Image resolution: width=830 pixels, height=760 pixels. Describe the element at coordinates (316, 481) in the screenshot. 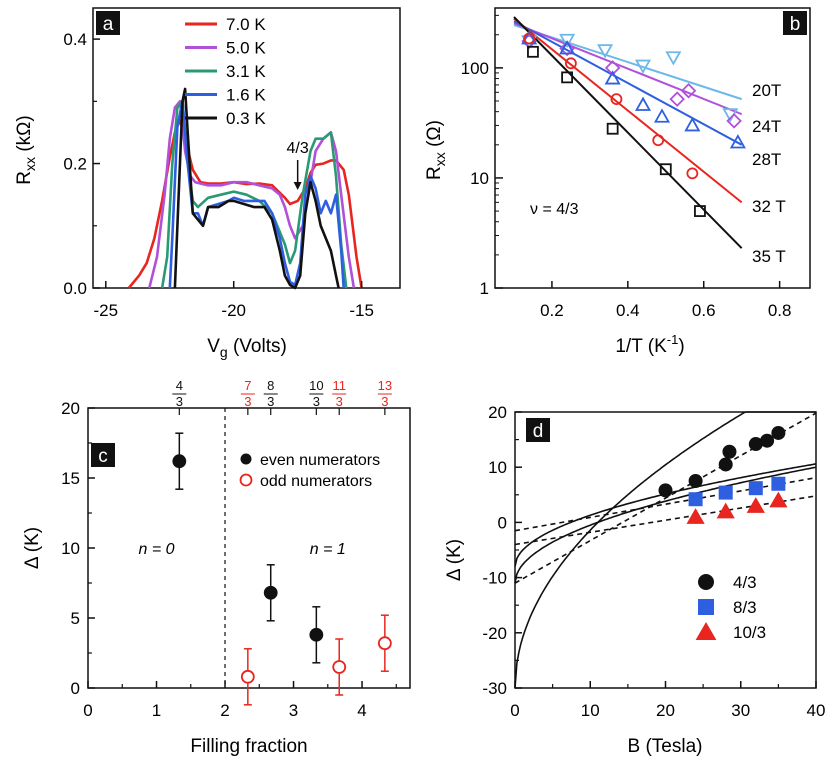

I see `panel-c-legend-label-odd: odd numerators` at that location.